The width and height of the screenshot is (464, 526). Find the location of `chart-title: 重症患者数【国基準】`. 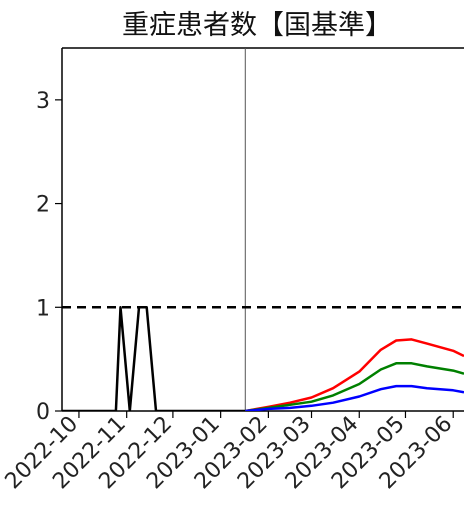

chart-title: 重症患者数【国基準】 is located at coordinates (257, 25).